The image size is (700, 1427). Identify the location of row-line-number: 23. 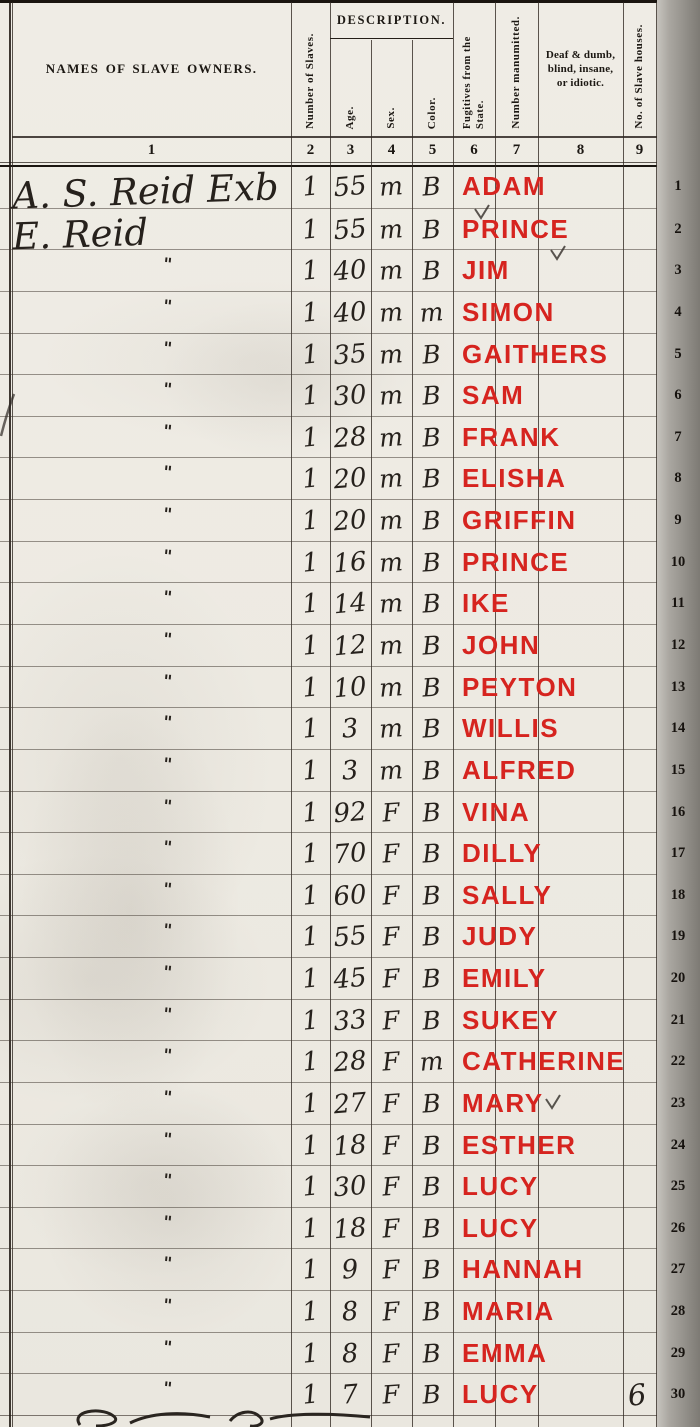
(678, 1102).